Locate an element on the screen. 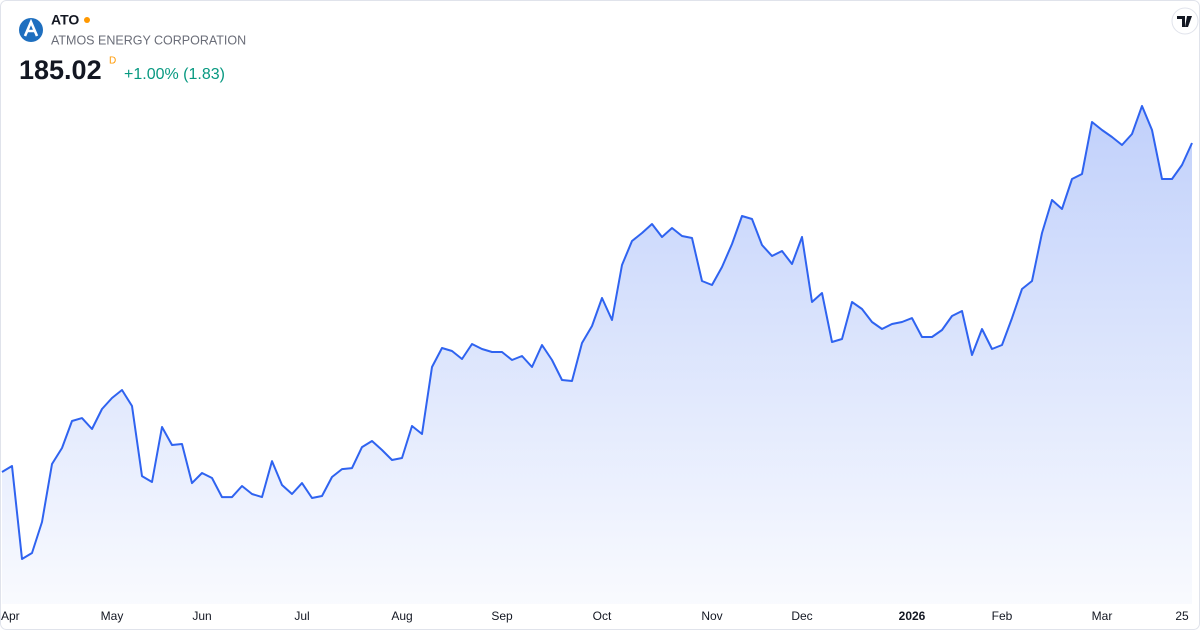 This screenshot has width=1200, height=635. last-price: 185.02 is located at coordinates (60, 70).